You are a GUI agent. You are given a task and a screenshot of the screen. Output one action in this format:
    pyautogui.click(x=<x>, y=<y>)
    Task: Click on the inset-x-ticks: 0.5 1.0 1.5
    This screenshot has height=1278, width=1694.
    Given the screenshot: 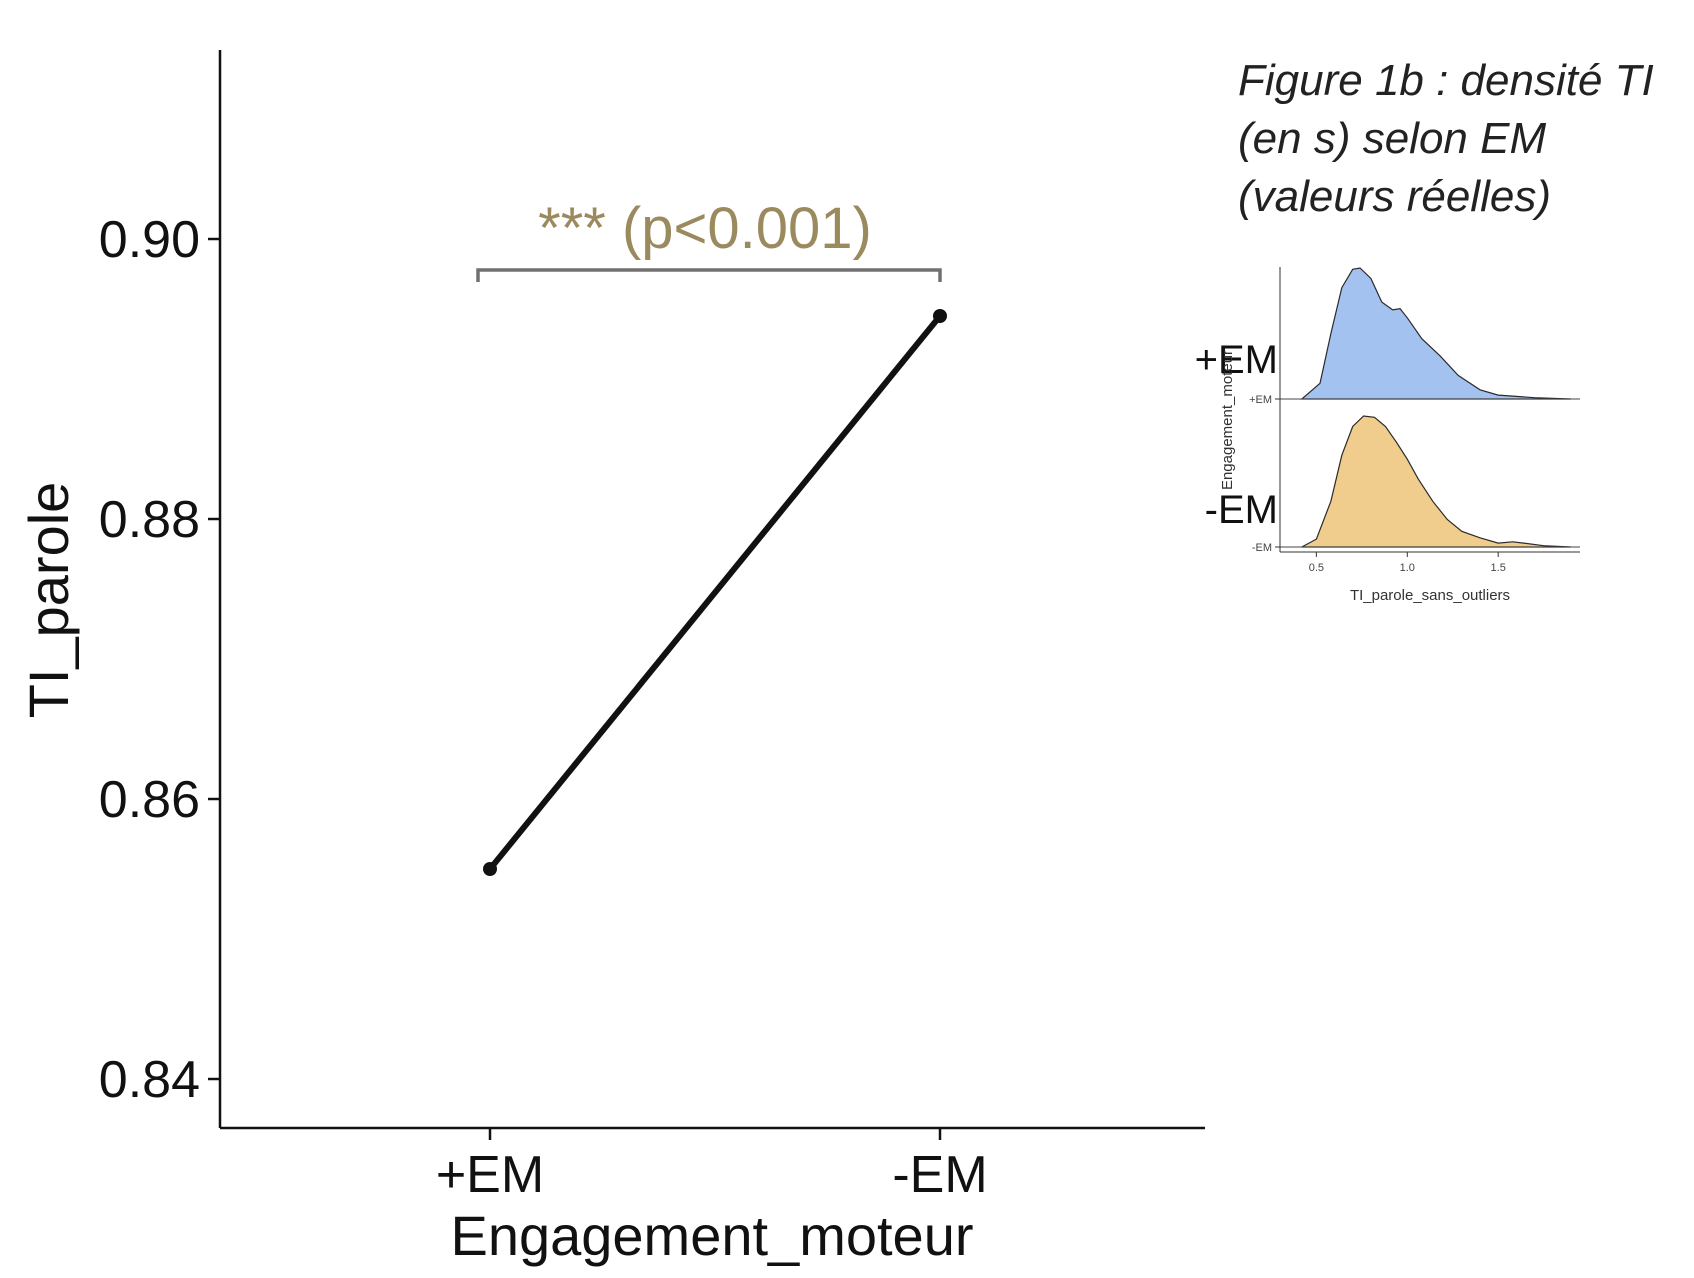 What is the action you would take?
    pyautogui.click(x=1407, y=563)
    